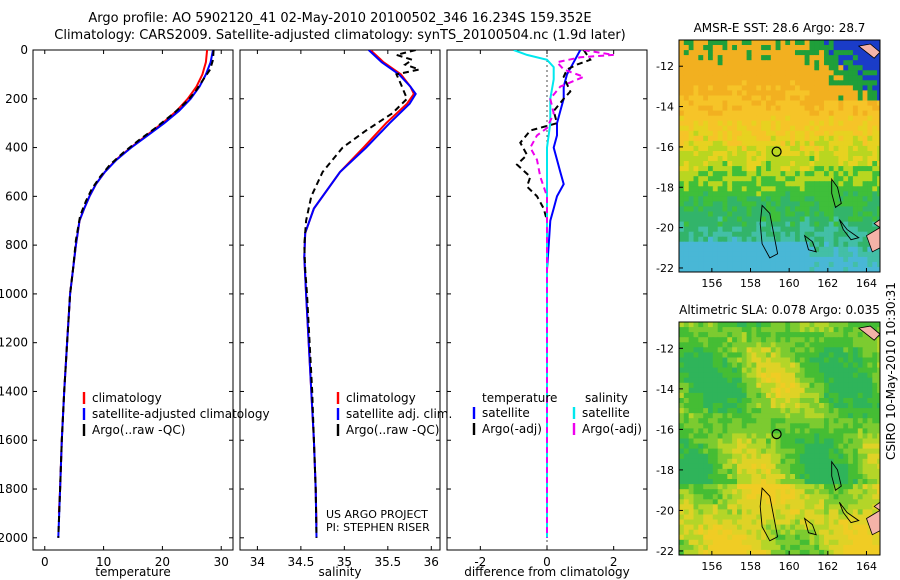  Describe the element at coordinates (776, 434) in the screenshot. I see `float-position-marker` at that location.